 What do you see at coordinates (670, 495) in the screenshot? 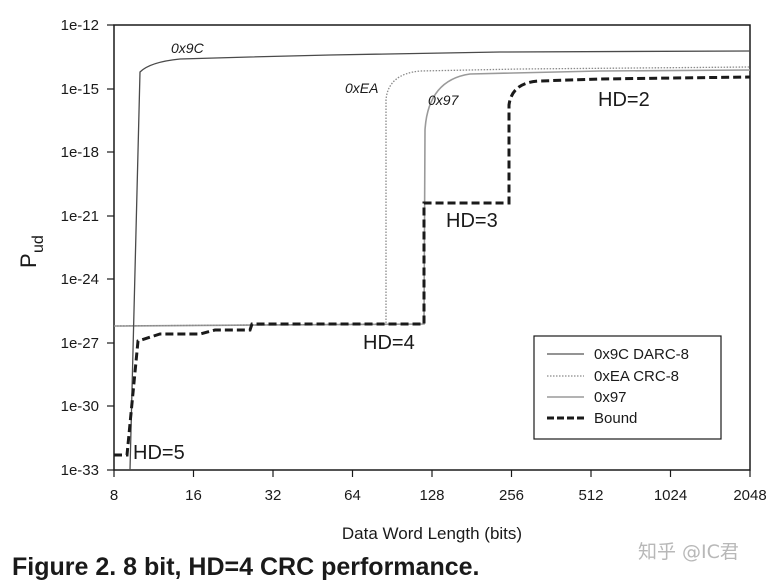
I see `x-tick-label: 1024` at bounding box center [670, 495].